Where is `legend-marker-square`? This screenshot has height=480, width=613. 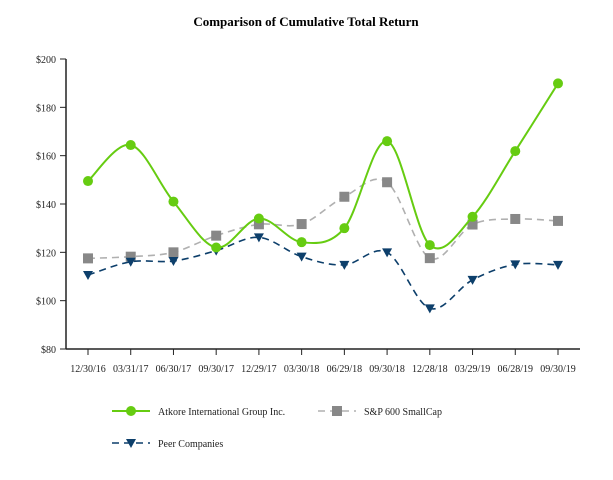
legend-marker-square is located at coordinates (337, 411).